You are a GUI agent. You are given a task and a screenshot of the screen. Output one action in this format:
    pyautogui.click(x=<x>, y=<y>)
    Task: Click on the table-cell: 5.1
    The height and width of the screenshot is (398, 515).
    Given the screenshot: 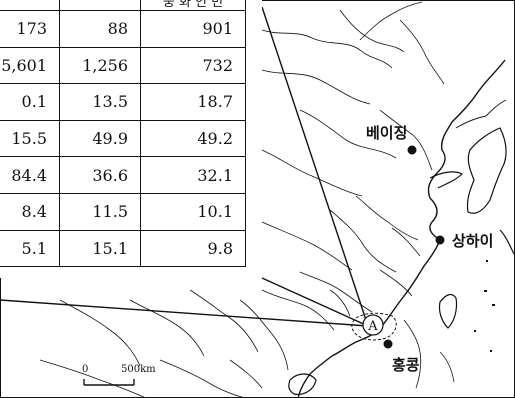 What is the action you would take?
    pyautogui.click(x=30, y=248)
    